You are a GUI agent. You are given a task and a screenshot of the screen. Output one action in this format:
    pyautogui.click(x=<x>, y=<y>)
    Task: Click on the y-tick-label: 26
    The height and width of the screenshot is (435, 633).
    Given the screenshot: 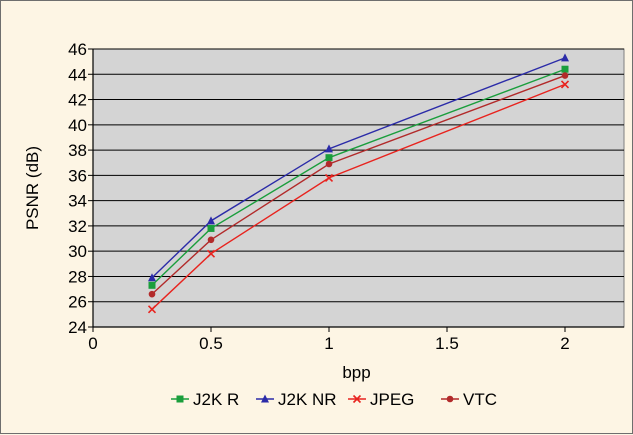 What is the action you would take?
    pyautogui.click(x=77, y=302)
    